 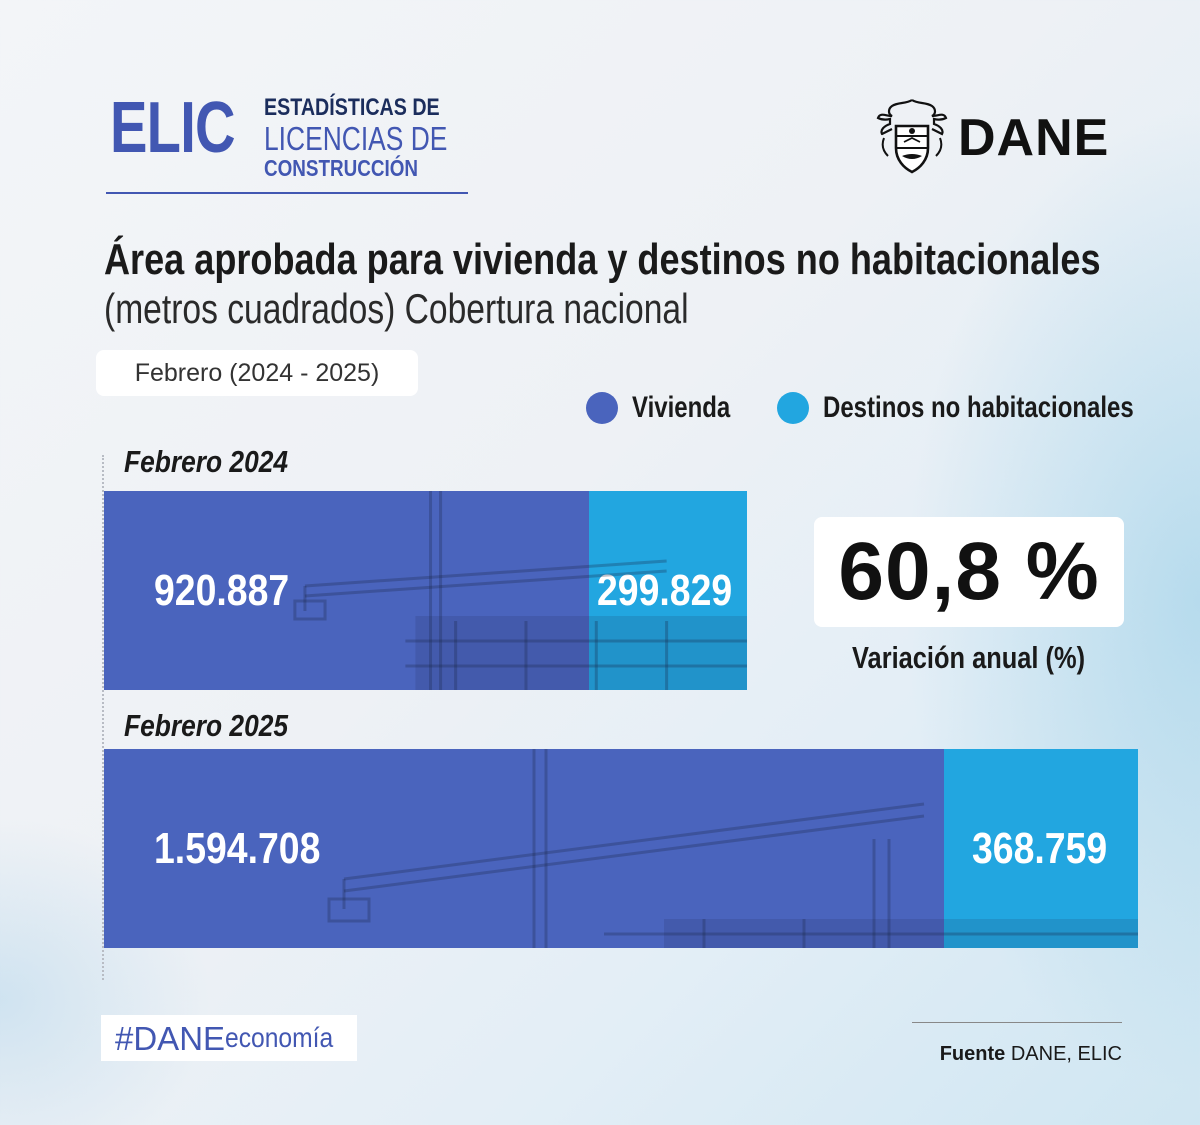 What do you see at coordinates (206, 461) in the screenshot?
I see `category-label-2024: Febrero 2024` at bounding box center [206, 461].